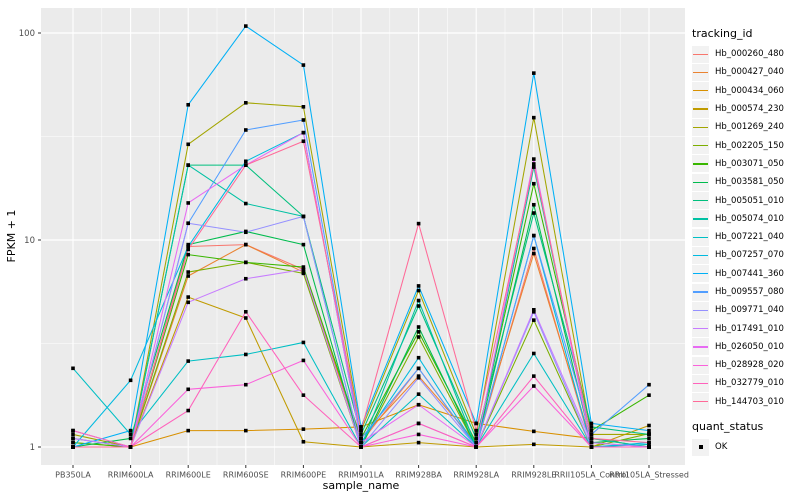 The height and width of the screenshot is (500, 800). Describe the element at coordinates (745, 237) in the screenshot. I see `legend-item-Hb_007221_040: Hb_007221_040` at that location.